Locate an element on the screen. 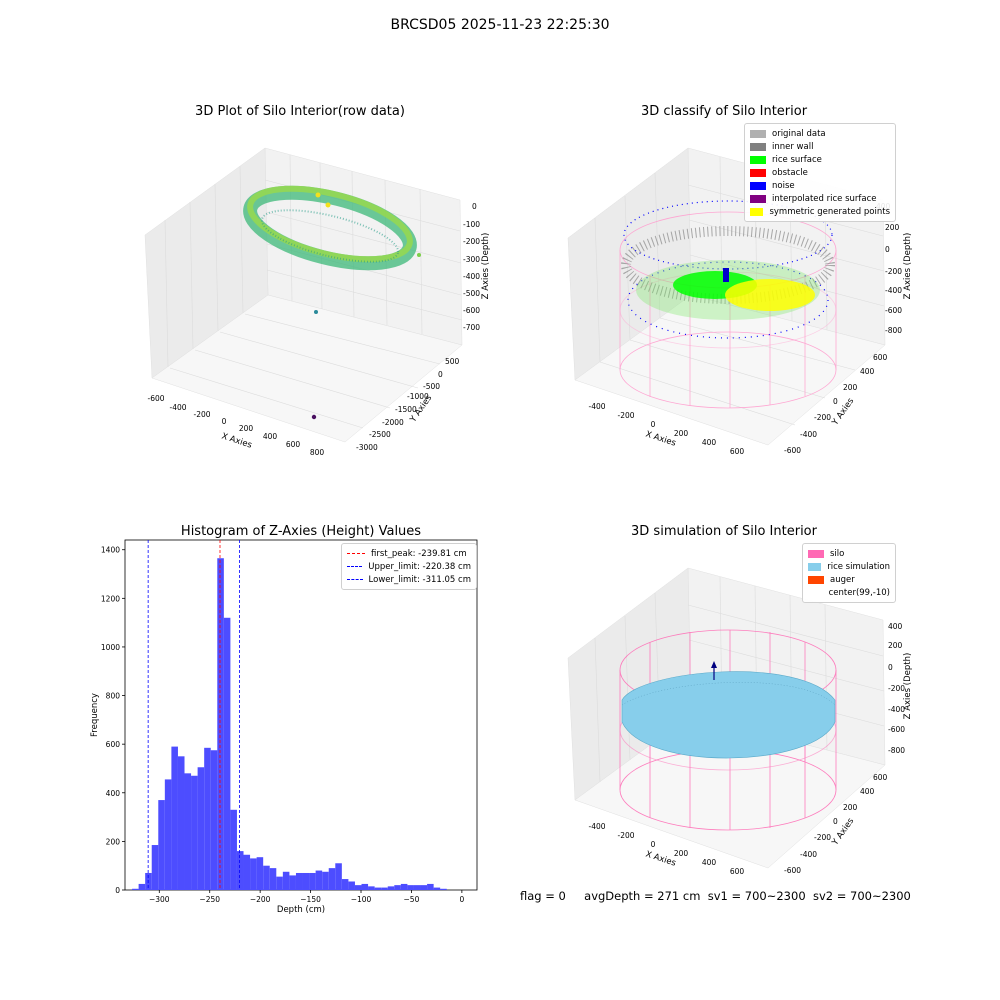 This screenshot has height=1000, width=1000. y-tick: -1500 is located at coordinates (406, 409).